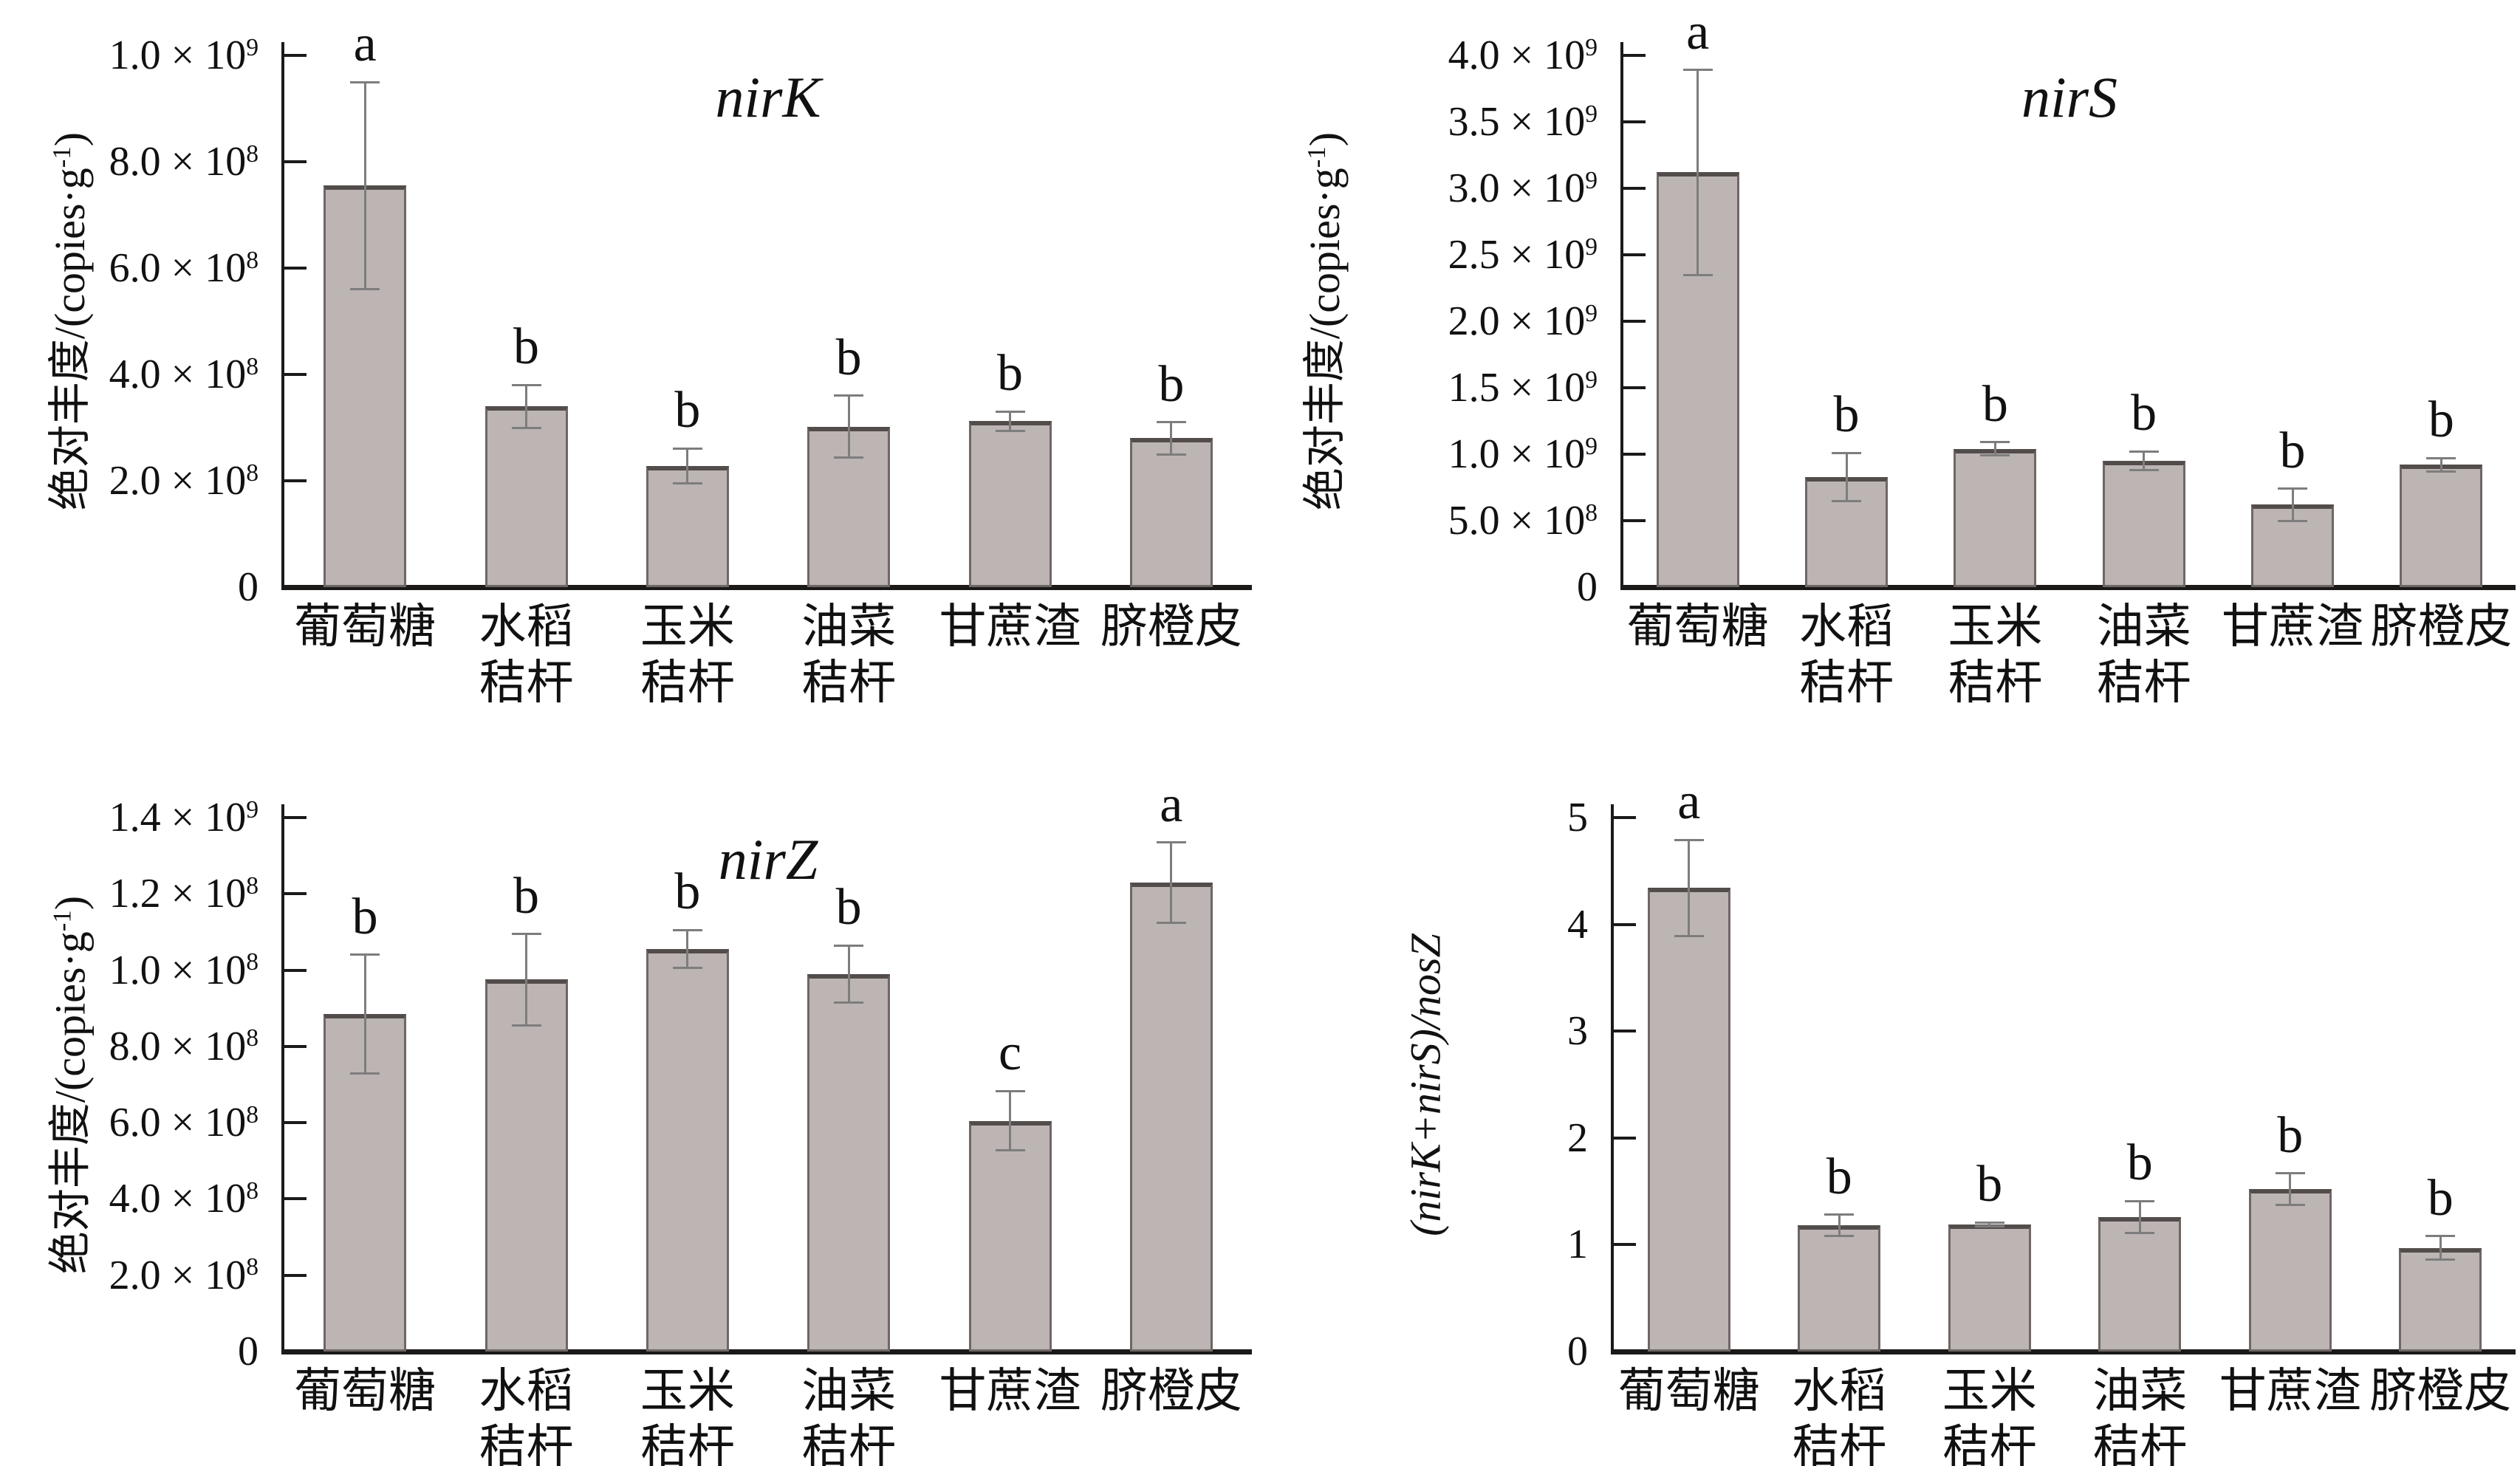  Describe the element at coordinates (1847, 627) in the screenshot. I see `x-tick-label-line: 水稻` at that location.